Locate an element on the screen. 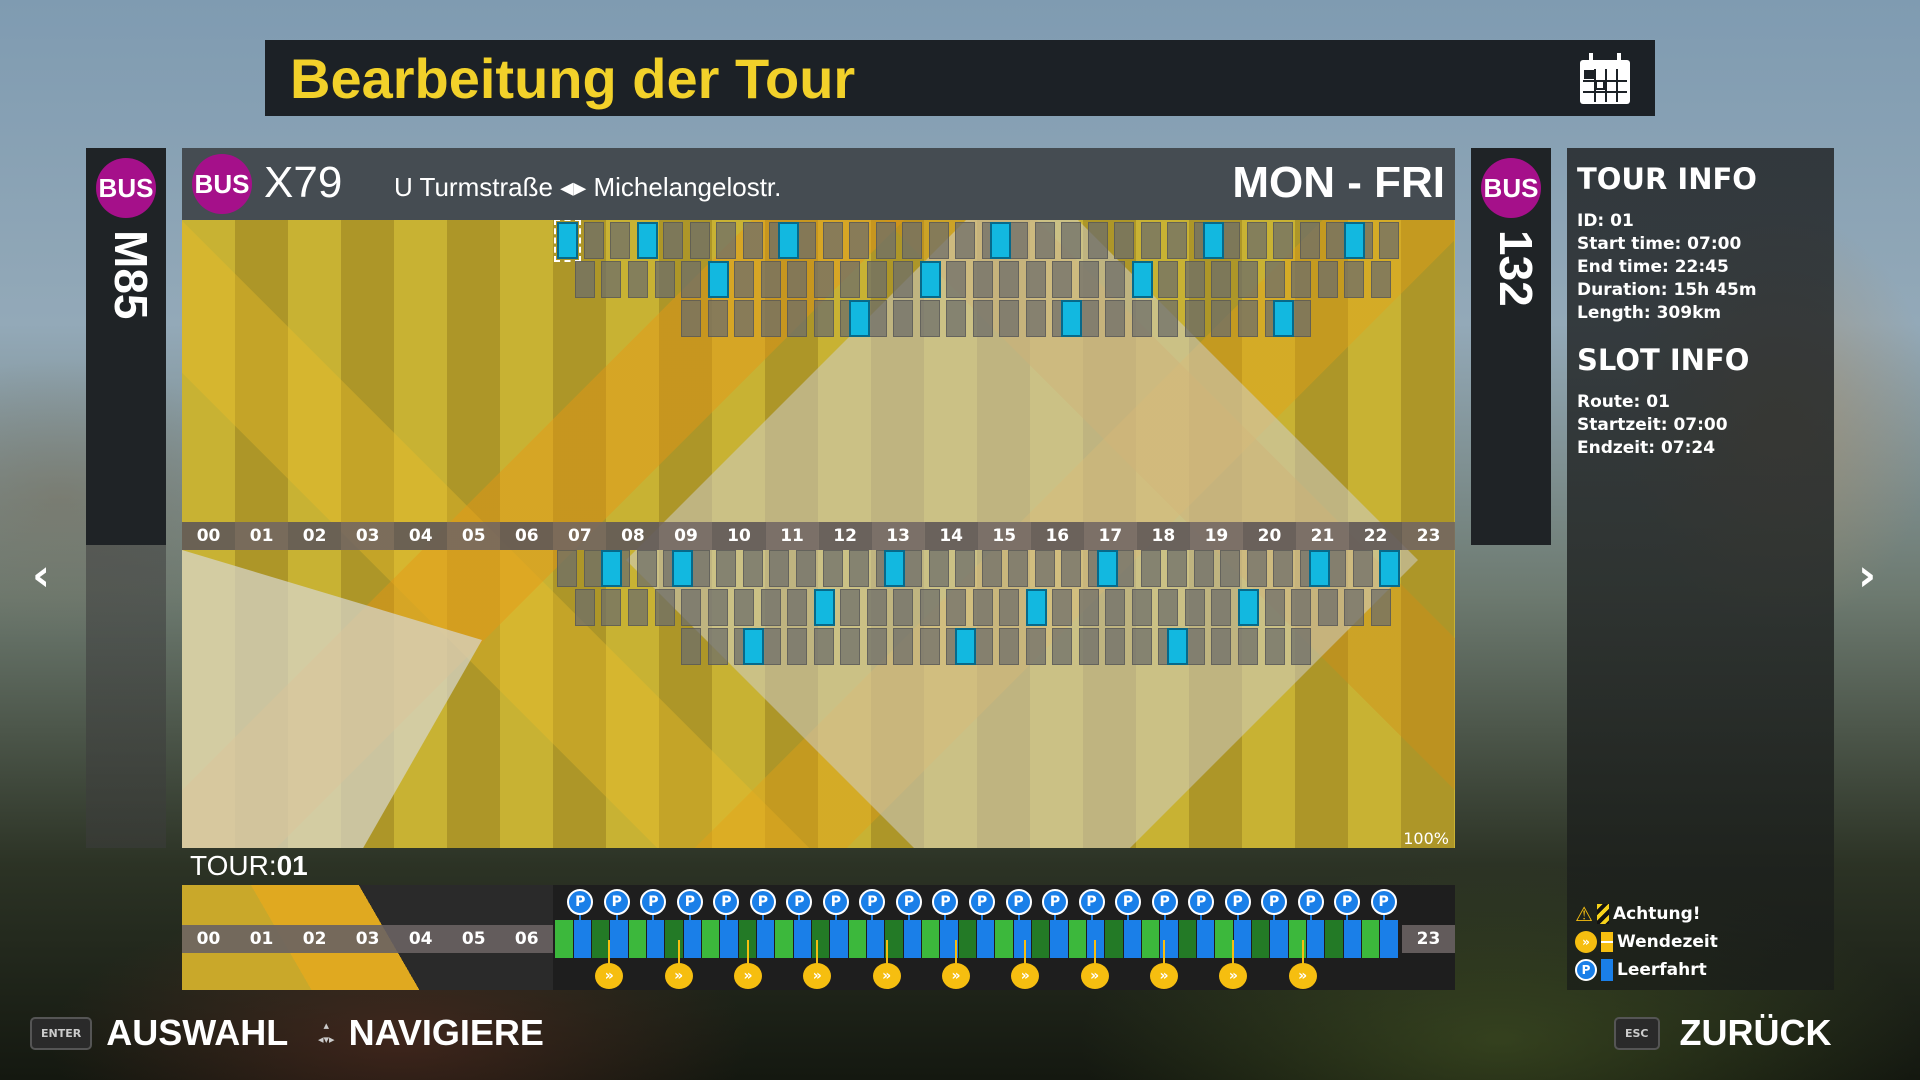 The height and width of the screenshot is (1080, 1920). prev-line-panel: BUS M85 is located at coordinates (126, 498).